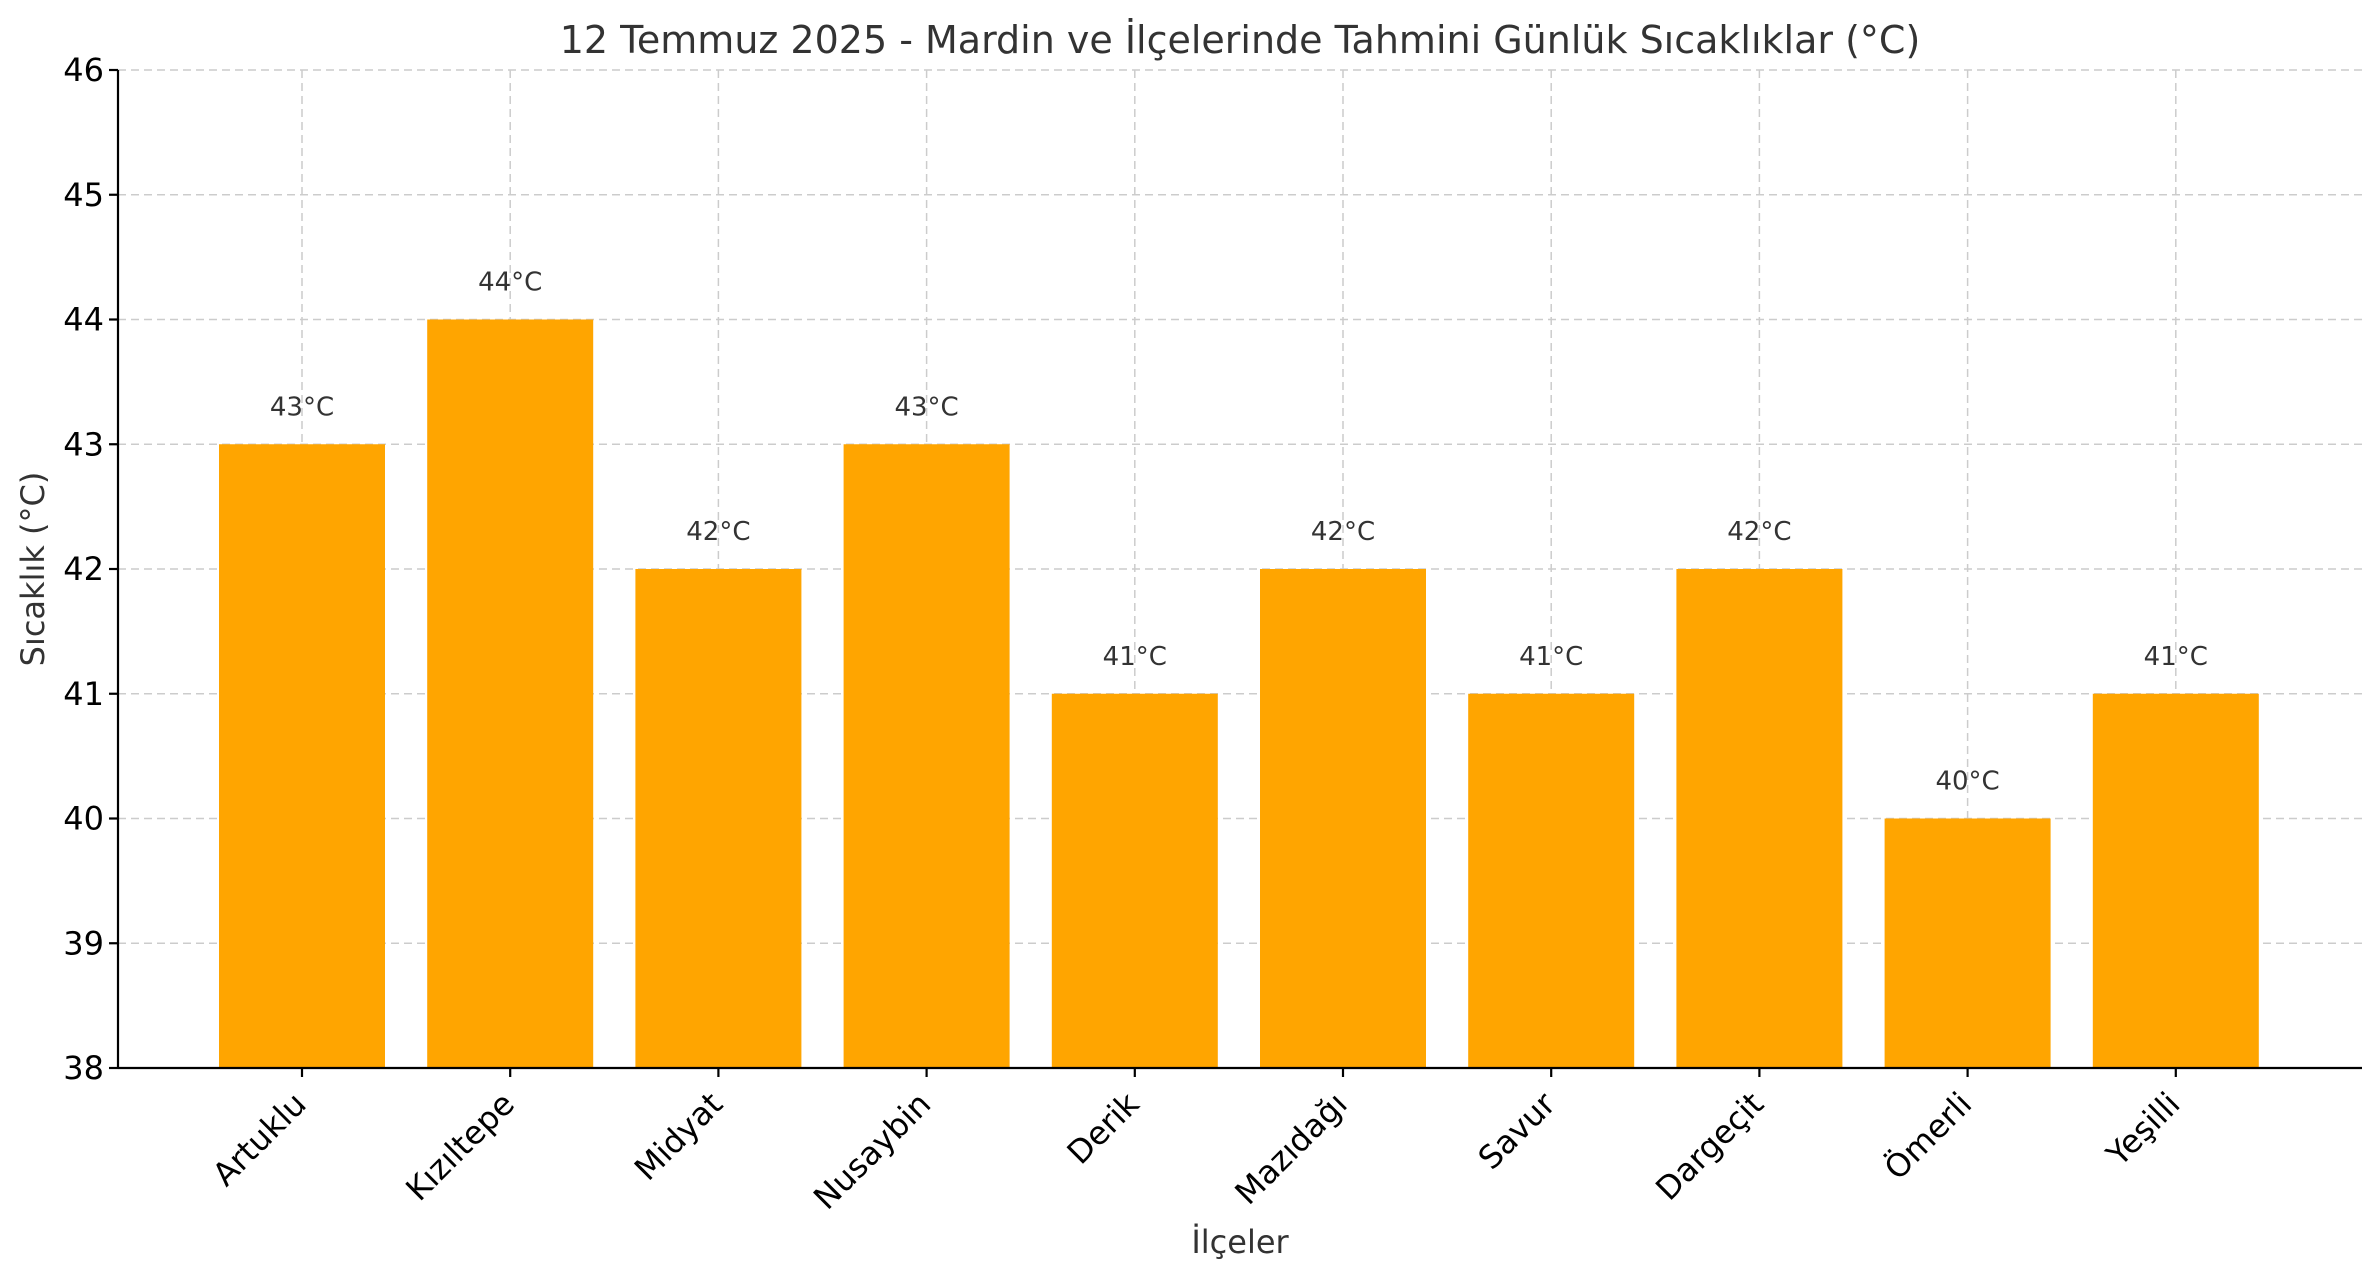 The image size is (2379, 1279). What do you see at coordinates (83, 320) in the screenshot?
I see `y-tick-label: 44` at bounding box center [83, 320].